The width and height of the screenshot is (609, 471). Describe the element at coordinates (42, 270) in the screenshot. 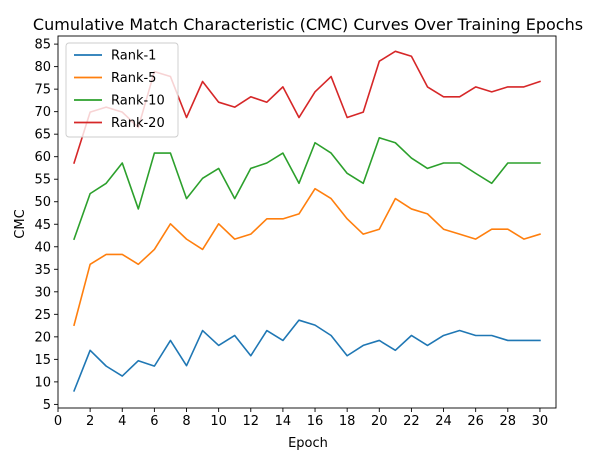

I see `y-tick-label: 35` at that location.